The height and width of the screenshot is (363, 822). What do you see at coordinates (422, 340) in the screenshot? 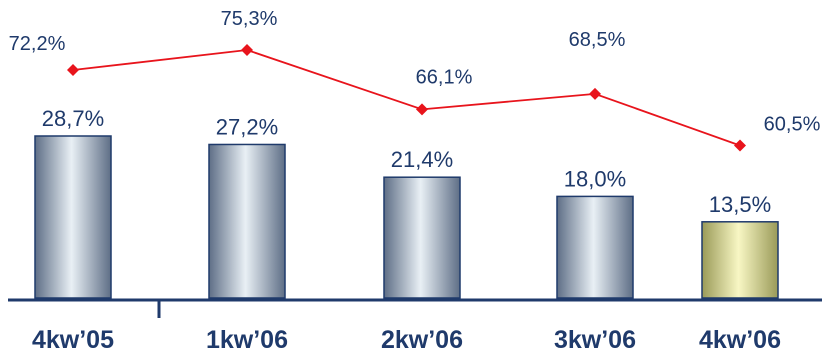
I see `category-label: 2kw’06` at bounding box center [422, 340].